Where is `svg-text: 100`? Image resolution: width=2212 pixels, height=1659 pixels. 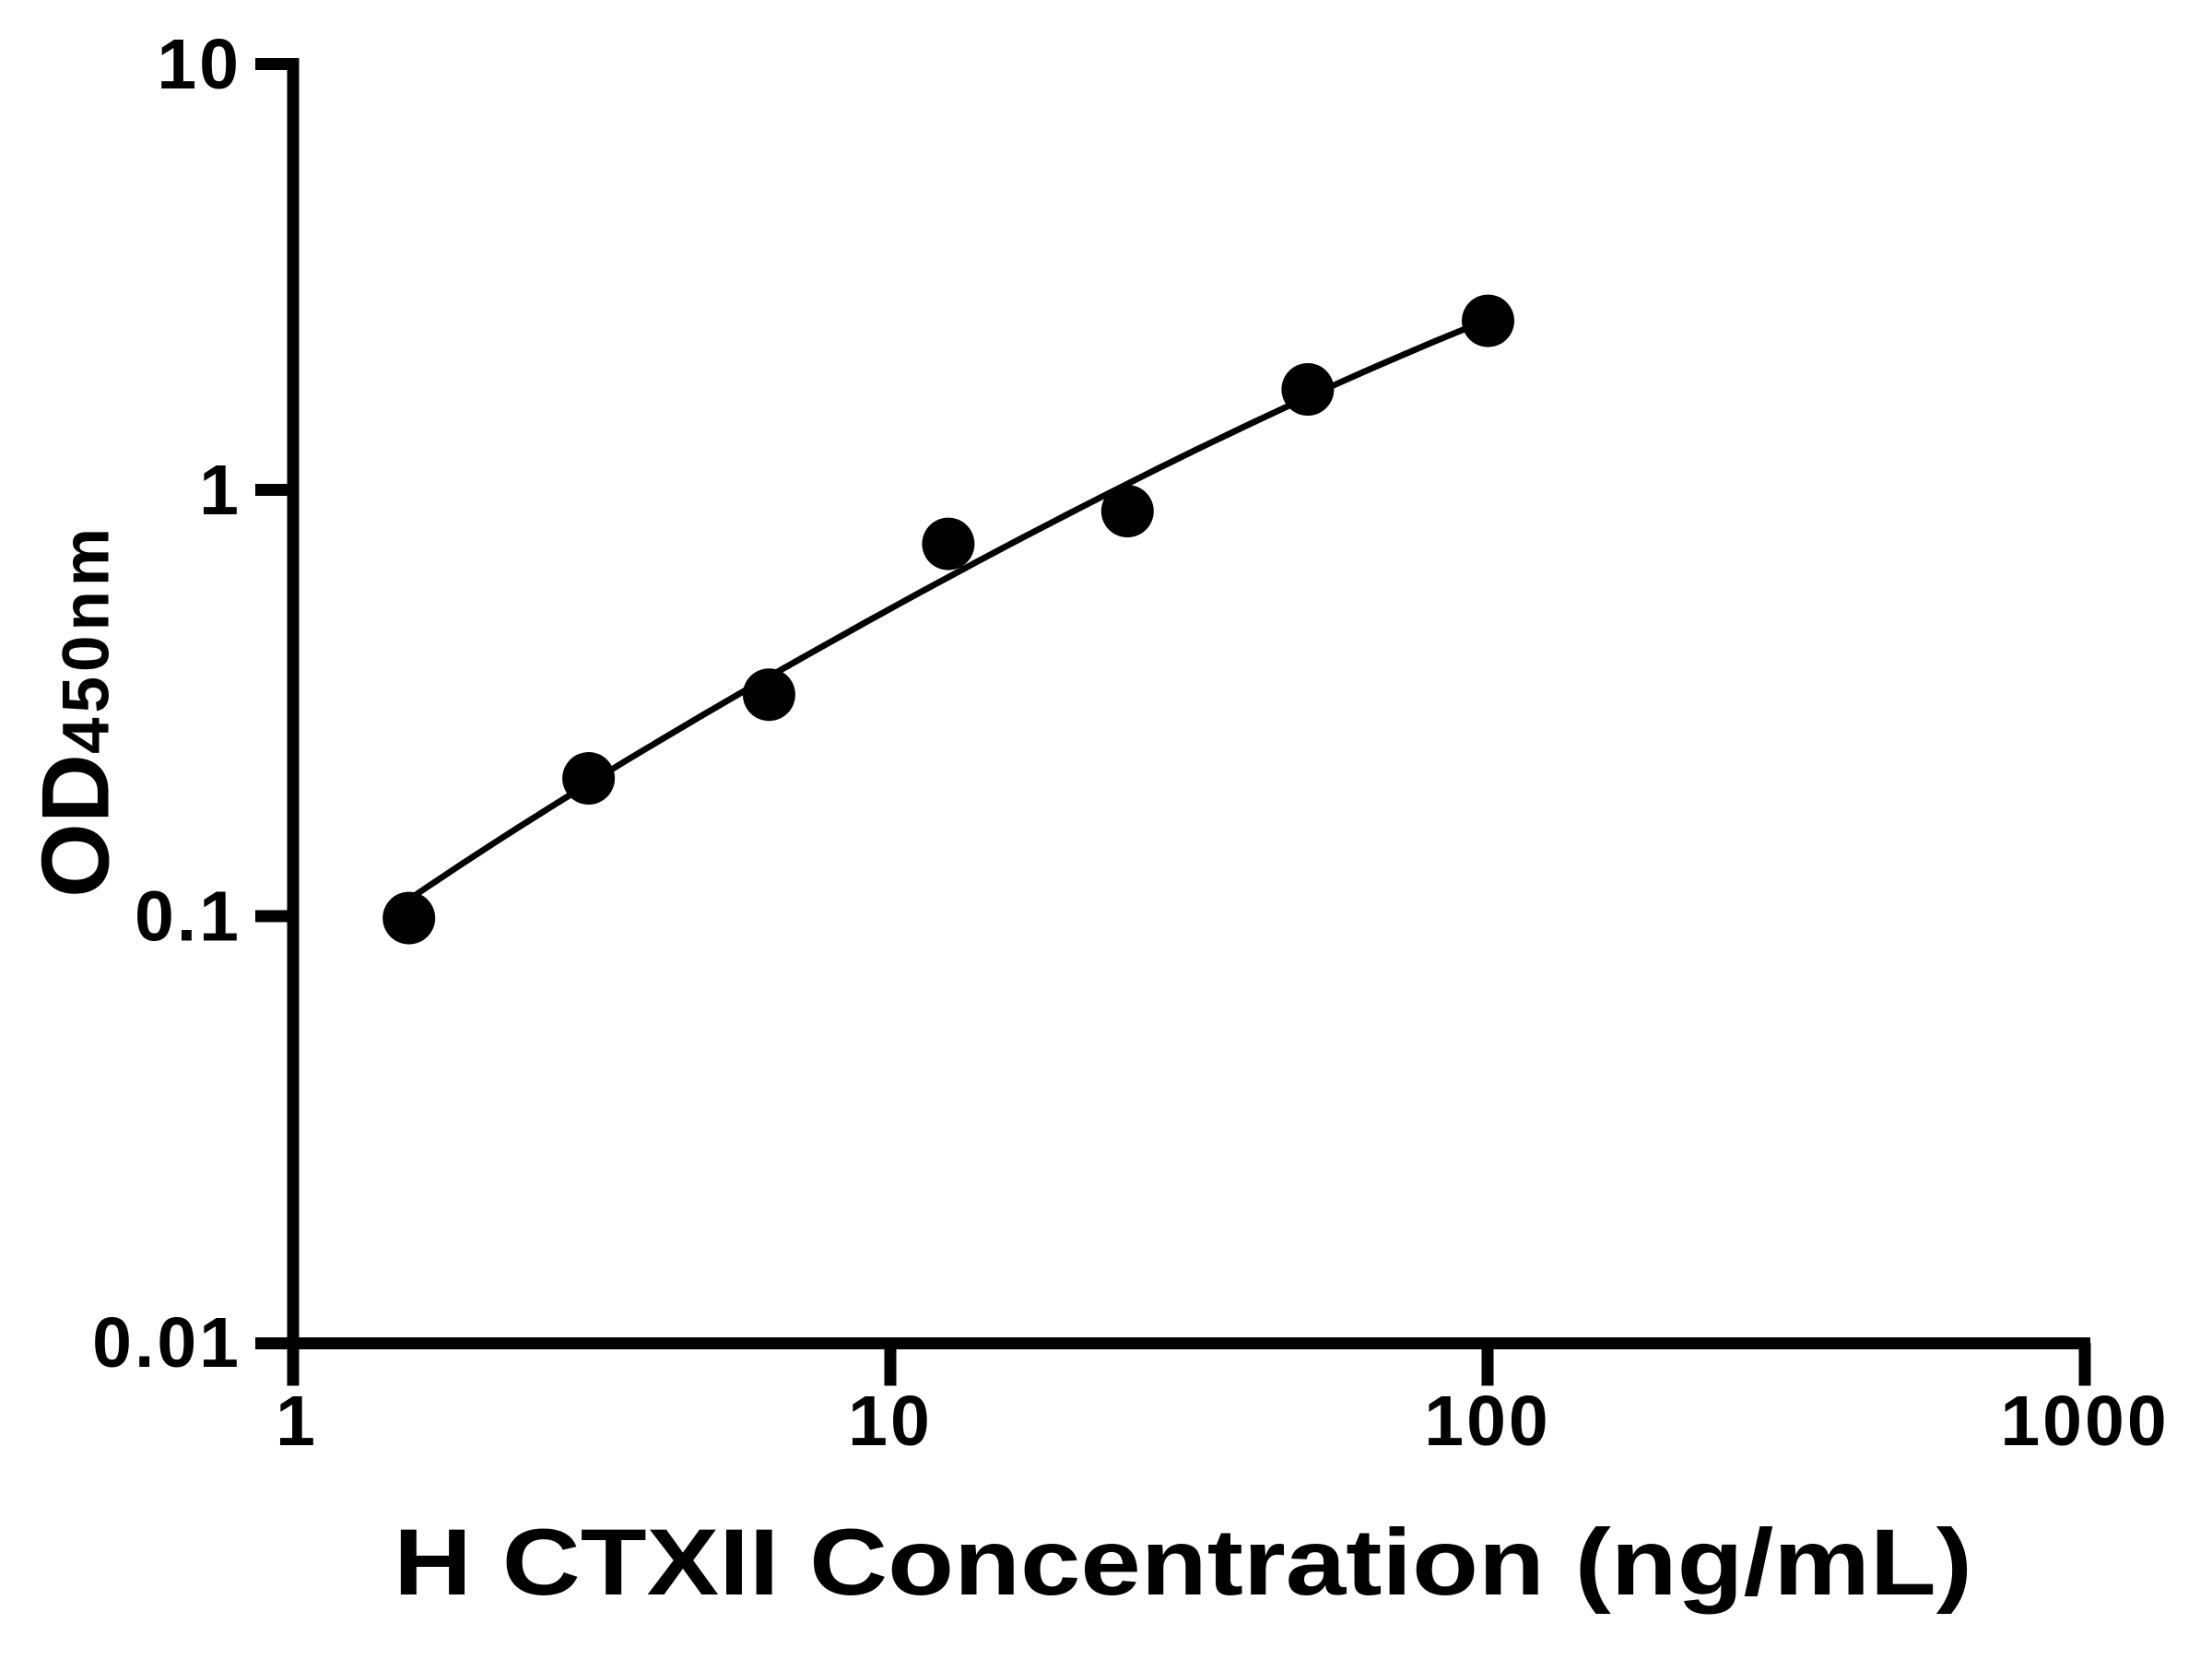
svg-text: 100 is located at coordinates (1487, 1421).